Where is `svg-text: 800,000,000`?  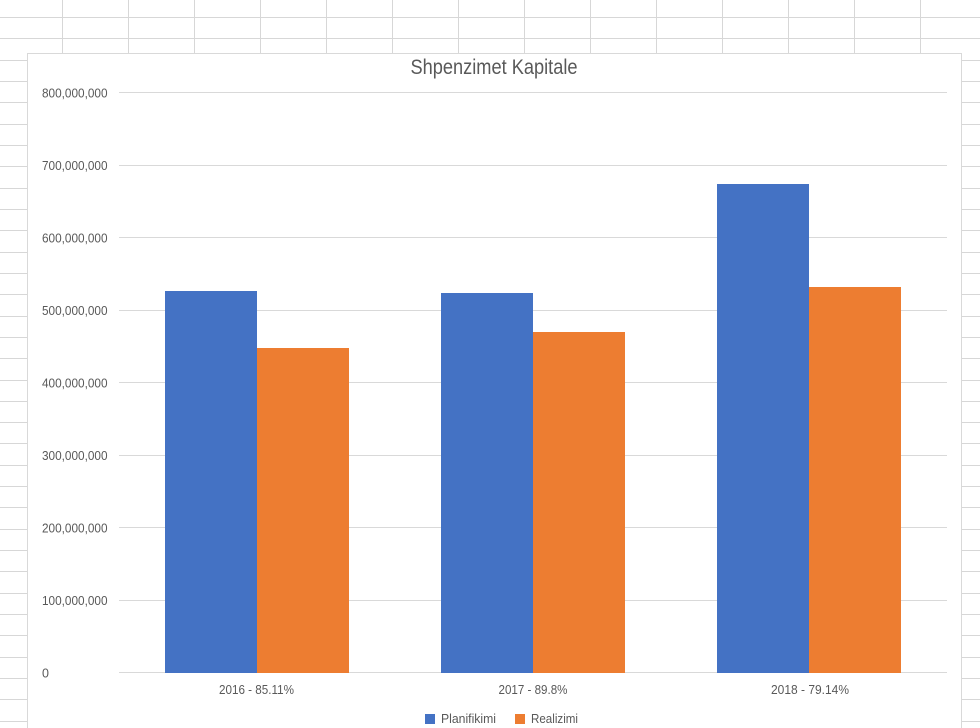
svg-text: 800,000,000 is located at coordinates (75, 94).